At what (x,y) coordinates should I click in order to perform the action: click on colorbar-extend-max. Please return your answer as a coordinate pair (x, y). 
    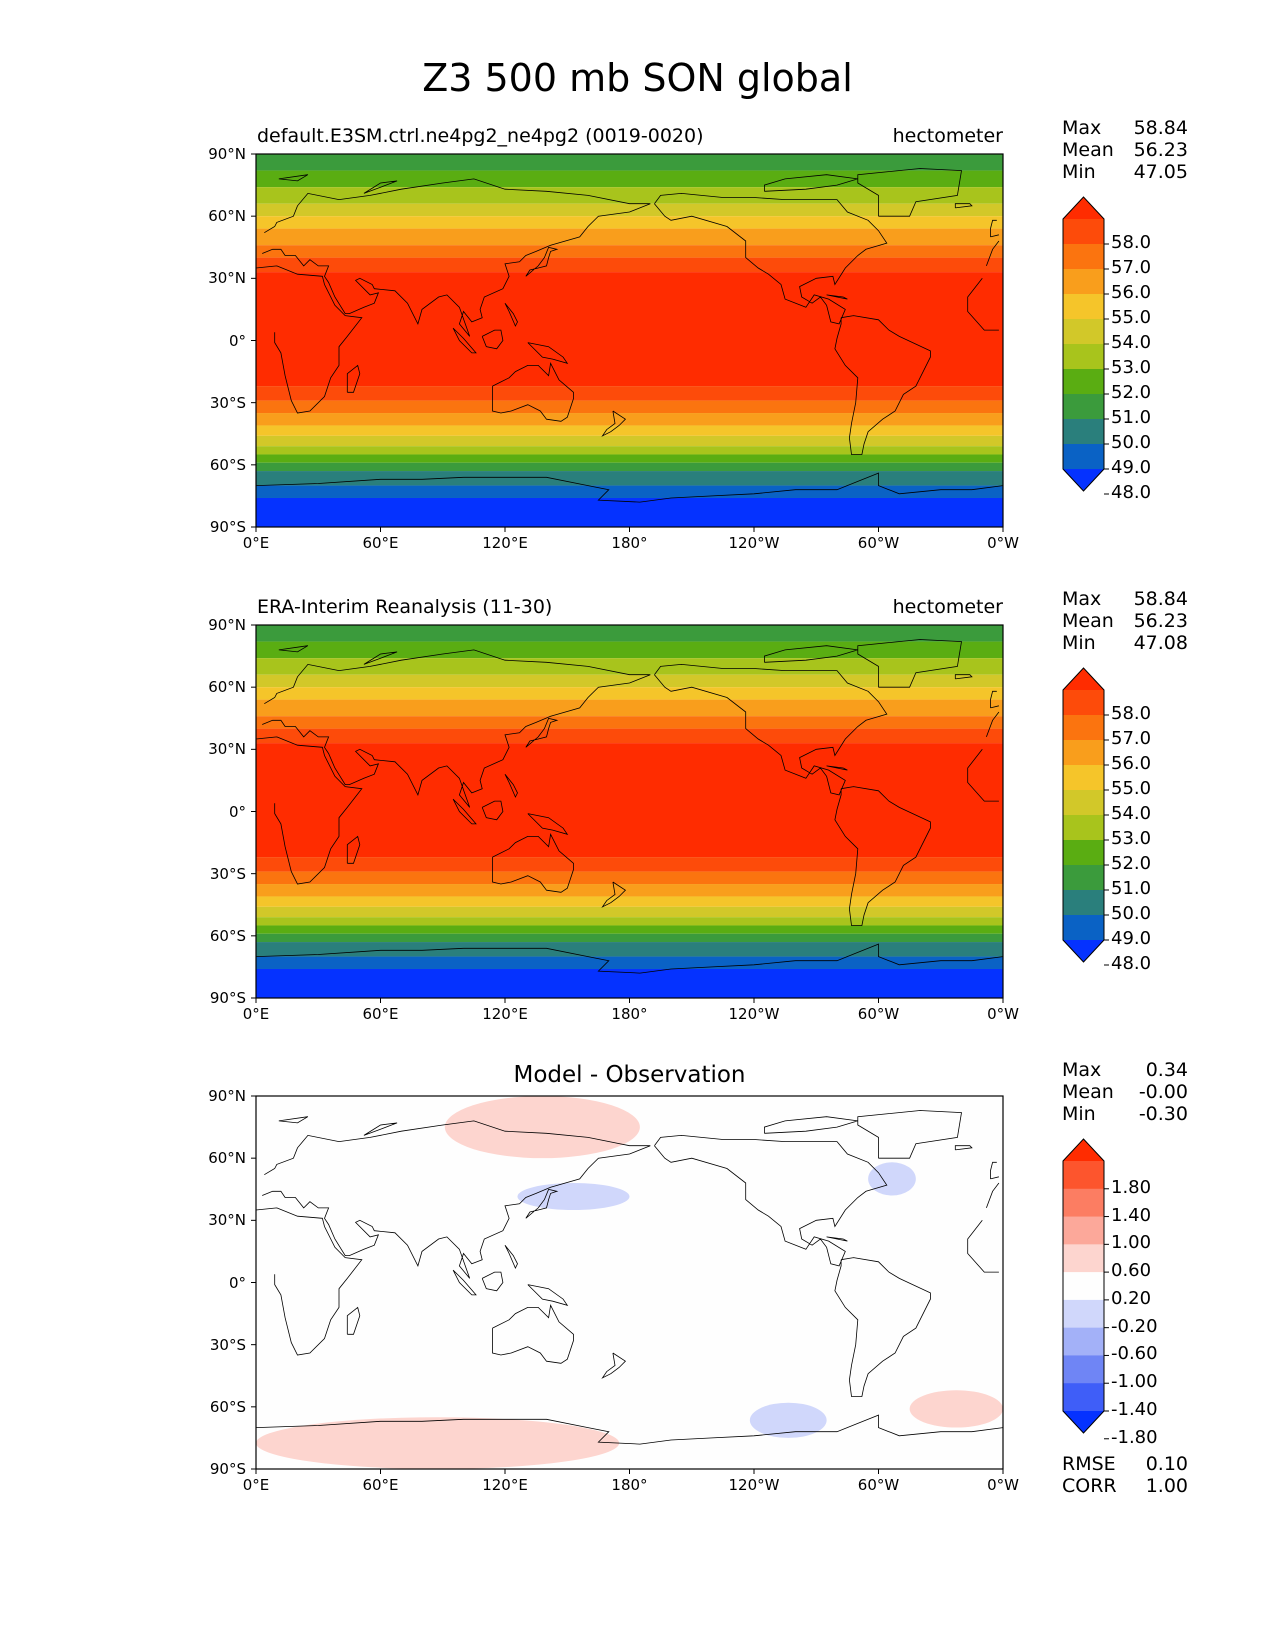
    Looking at the image, I should click on (1083, 1150).